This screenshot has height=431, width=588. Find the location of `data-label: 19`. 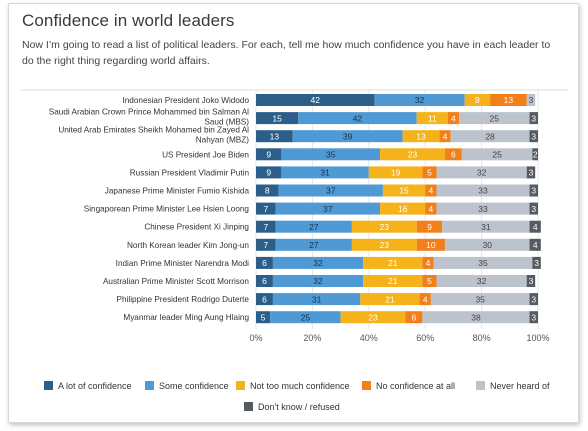

data-label: 19 is located at coordinates (396, 173).